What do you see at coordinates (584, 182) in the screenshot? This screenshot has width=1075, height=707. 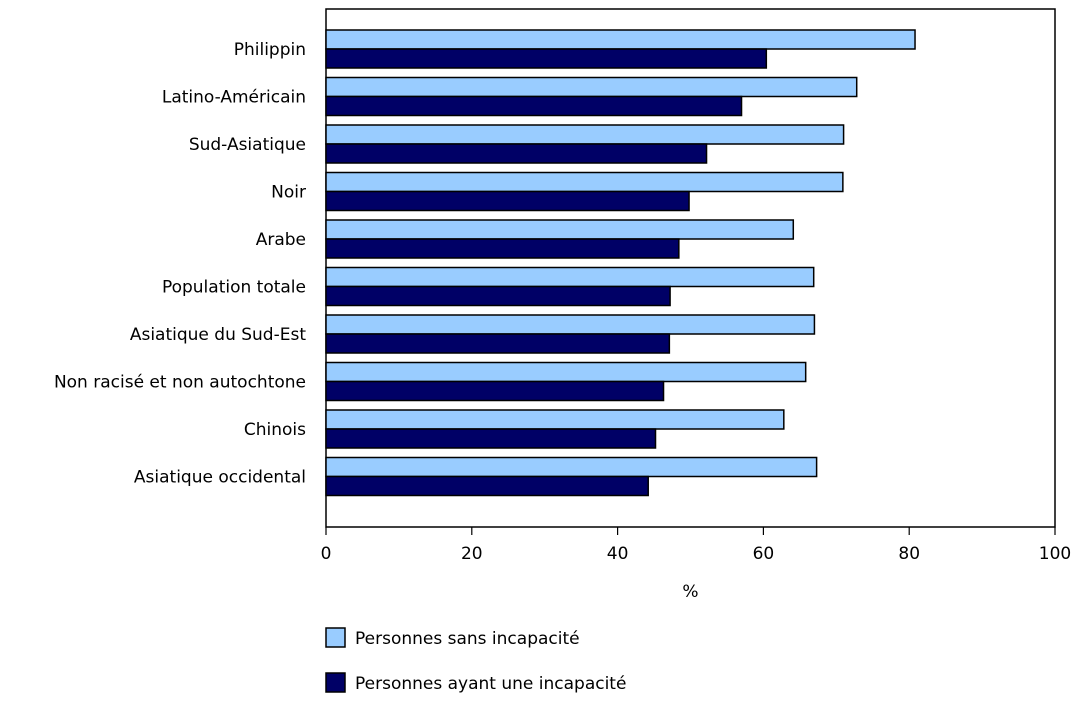 I see `bar-personnes-sans-incapacite-noir` at bounding box center [584, 182].